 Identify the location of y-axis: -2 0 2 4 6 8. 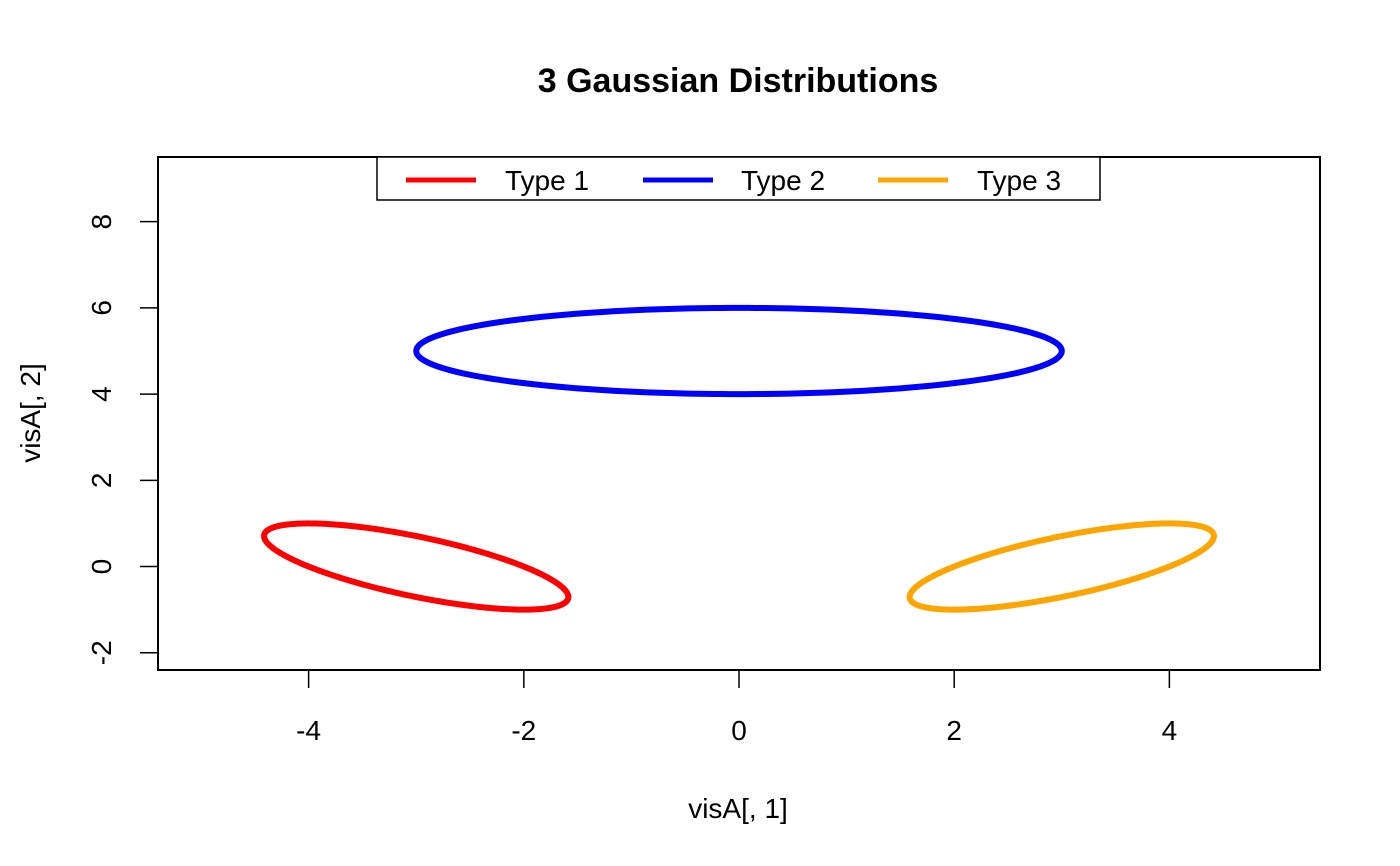
(122, 439).